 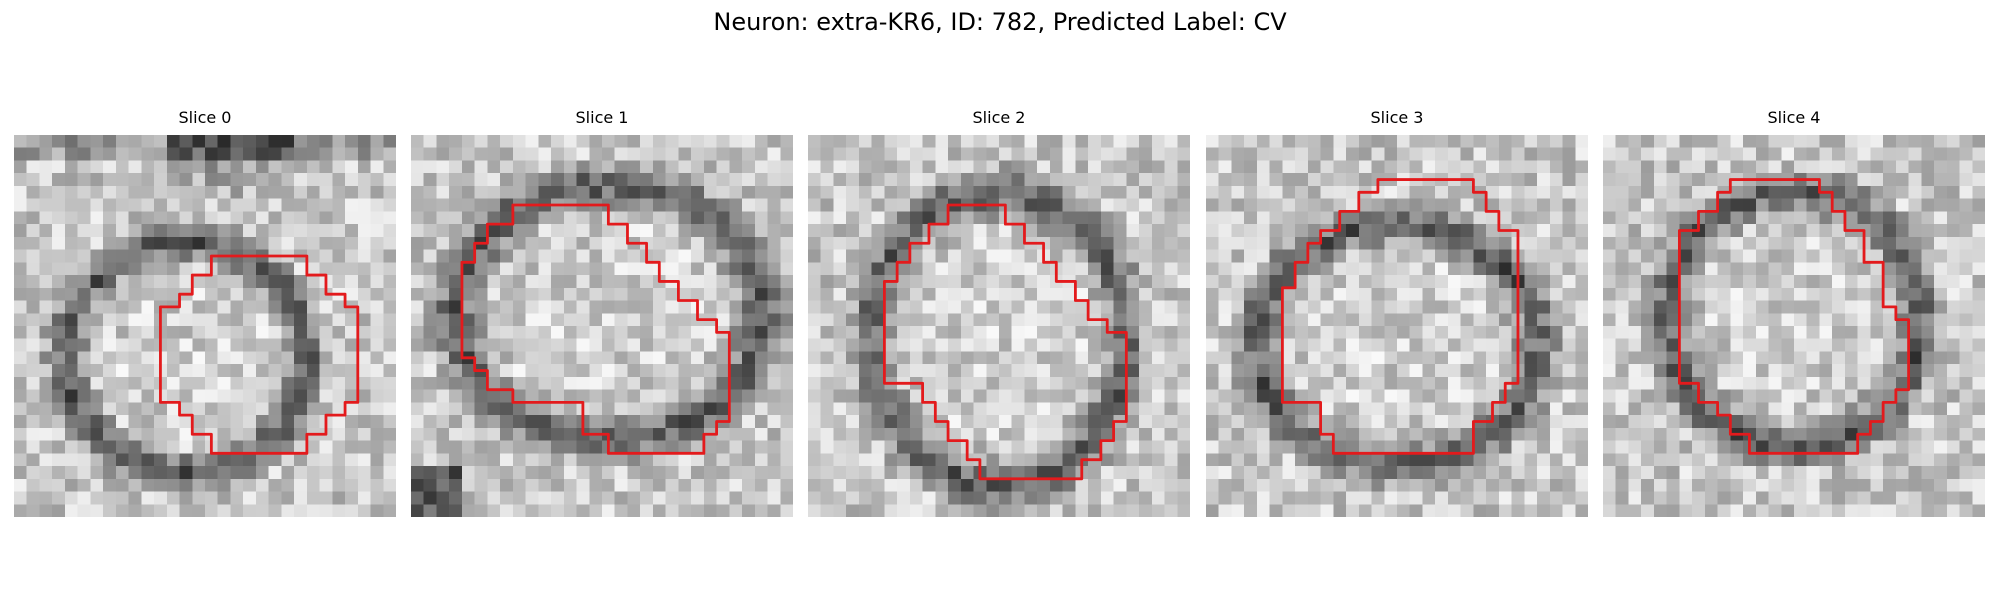 What do you see at coordinates (205, 117) in the screenshot?
I see `slice-title: Slice 0` at bounding box center [205, 117].